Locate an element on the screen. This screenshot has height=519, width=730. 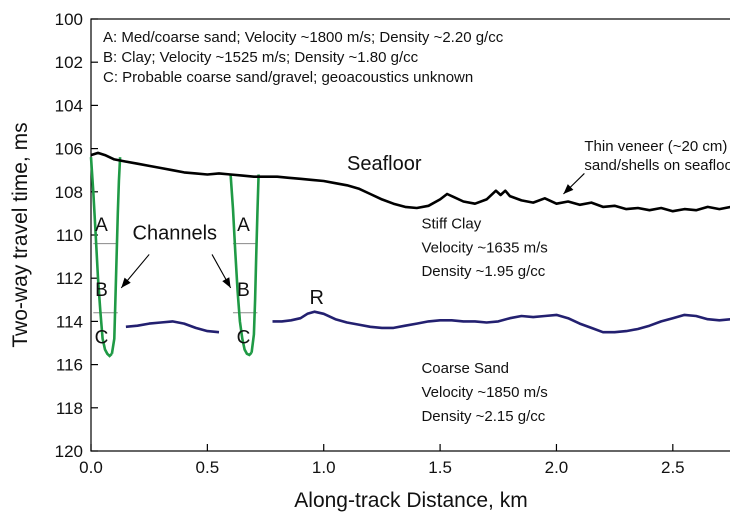
channels: A B C A B C is located at coordinates (174, 257).